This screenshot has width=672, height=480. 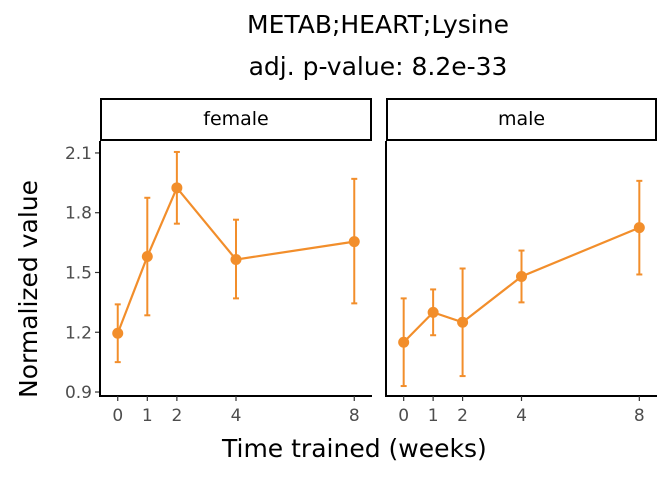 What do you see at coordinates (78, 393) in the screenshot?
I see `y-tick-label: 0.9` at bounding box center [78, 393].